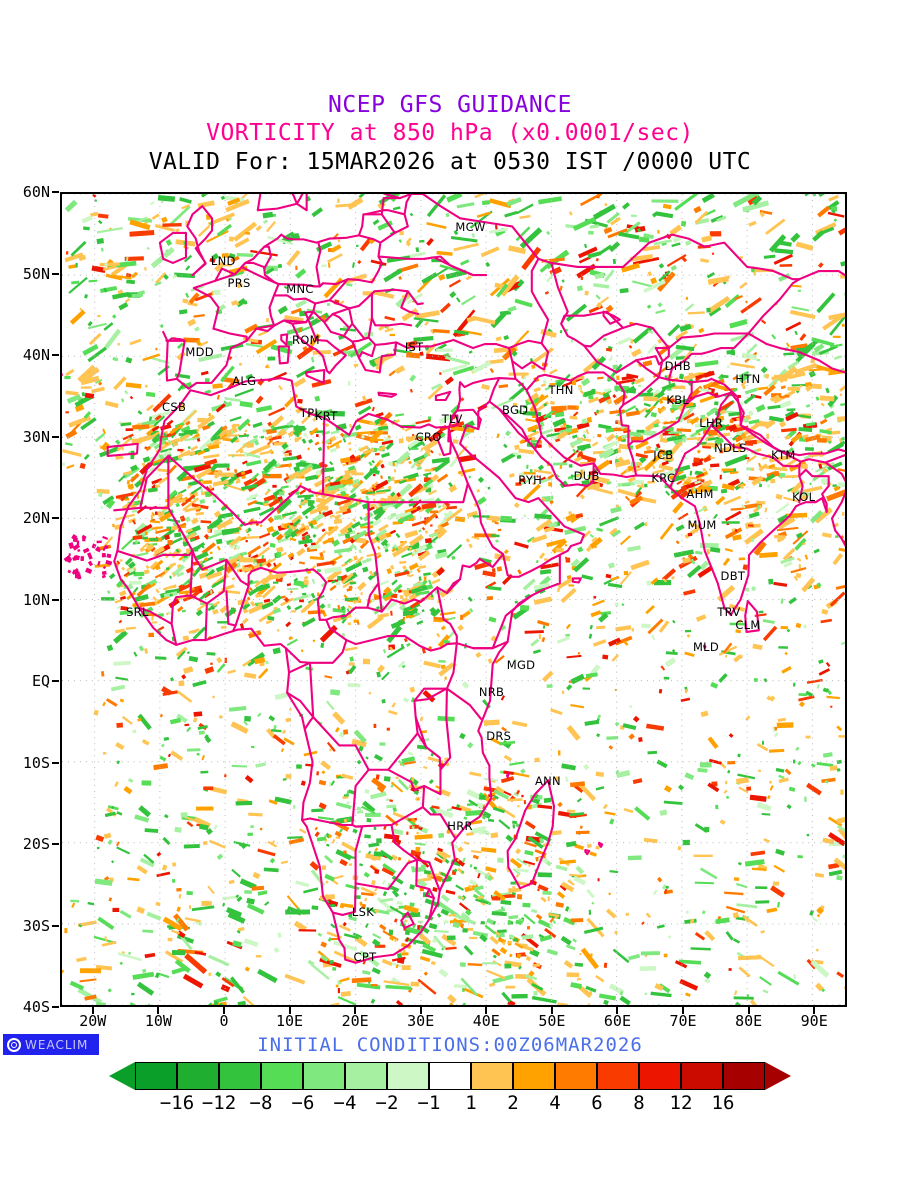 This screenshot has width=900, height=1200. Describe the element at coordinates (158, 1021) in the screenshot. I see `x-axis-tick-10W: 10W` at that location.